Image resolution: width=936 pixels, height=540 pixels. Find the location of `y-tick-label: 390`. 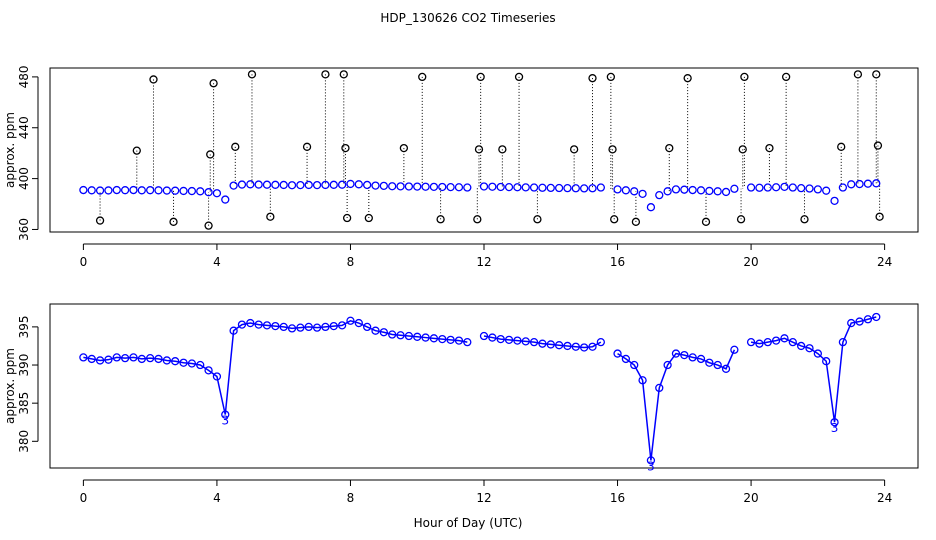

y-tick-label: 390 is located at coordinates (24, 365).